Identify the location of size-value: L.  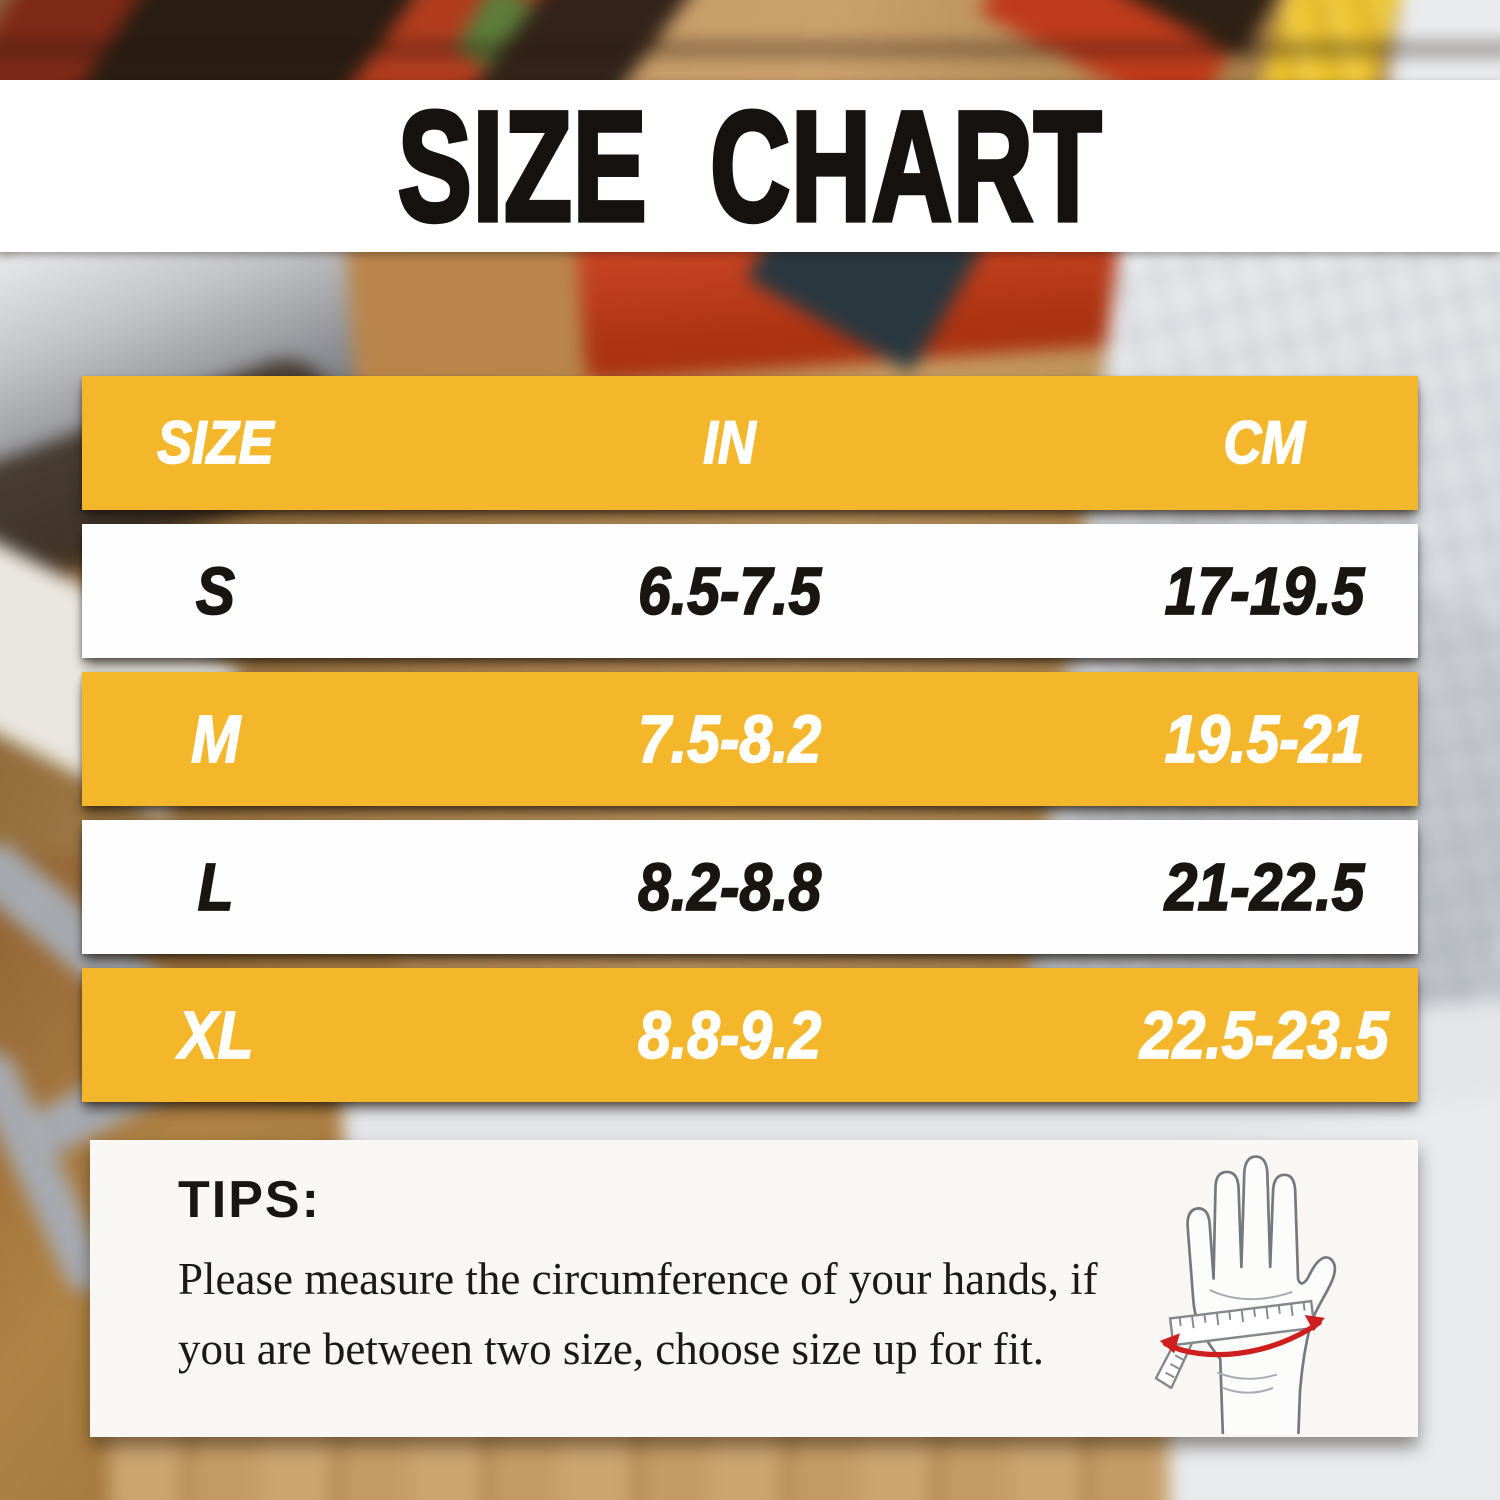
(215, 886).